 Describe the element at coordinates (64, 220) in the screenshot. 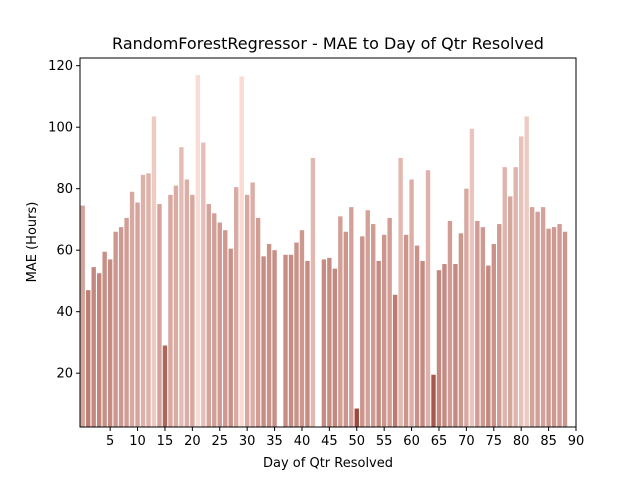

I see `y-axis-ticks: 20 40 60 80 100 120` at that location.